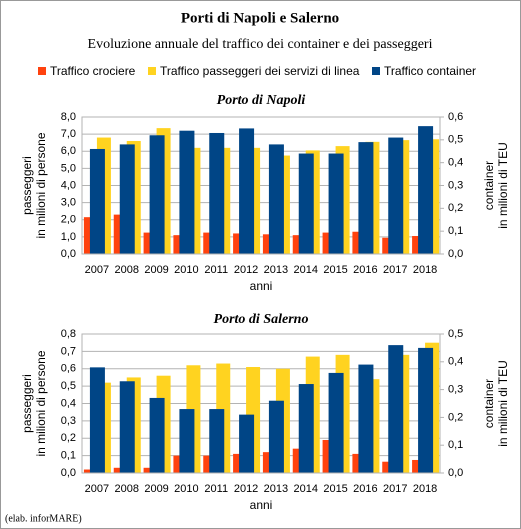  What do you see at coordinates (430, 71) in the screenshot?
I see `legend-label: Traffico container` at bounding box center [430, 71].